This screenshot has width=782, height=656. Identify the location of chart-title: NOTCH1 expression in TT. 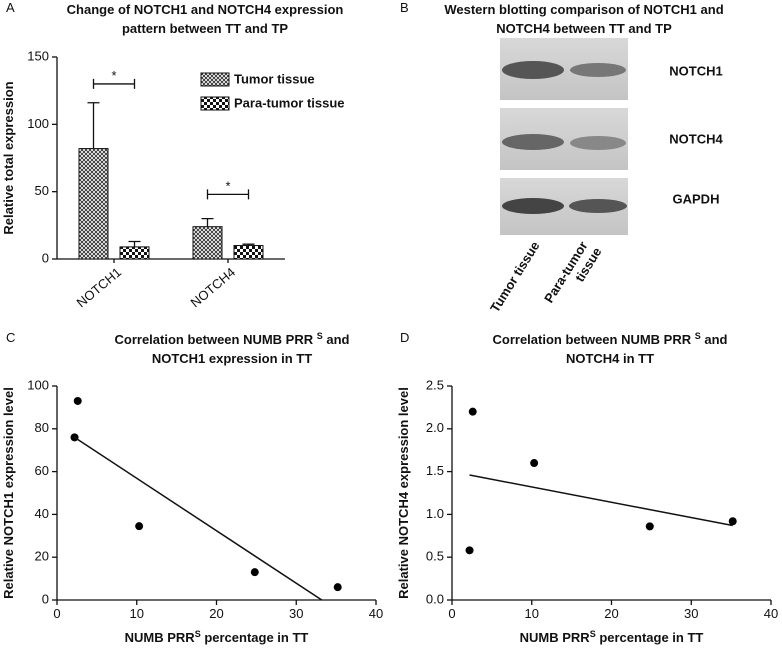
(232, 358).